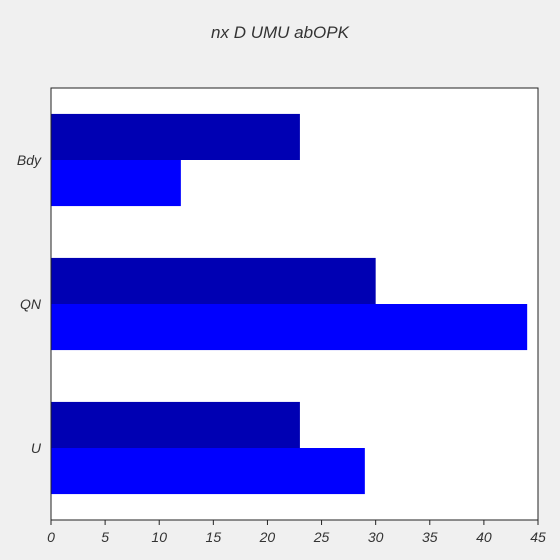 The height and width of the screenshot is (560, 560). Describe the element at coordinates (105, 537) in the screenshot. I see `x-tick-label: 5` at that location.